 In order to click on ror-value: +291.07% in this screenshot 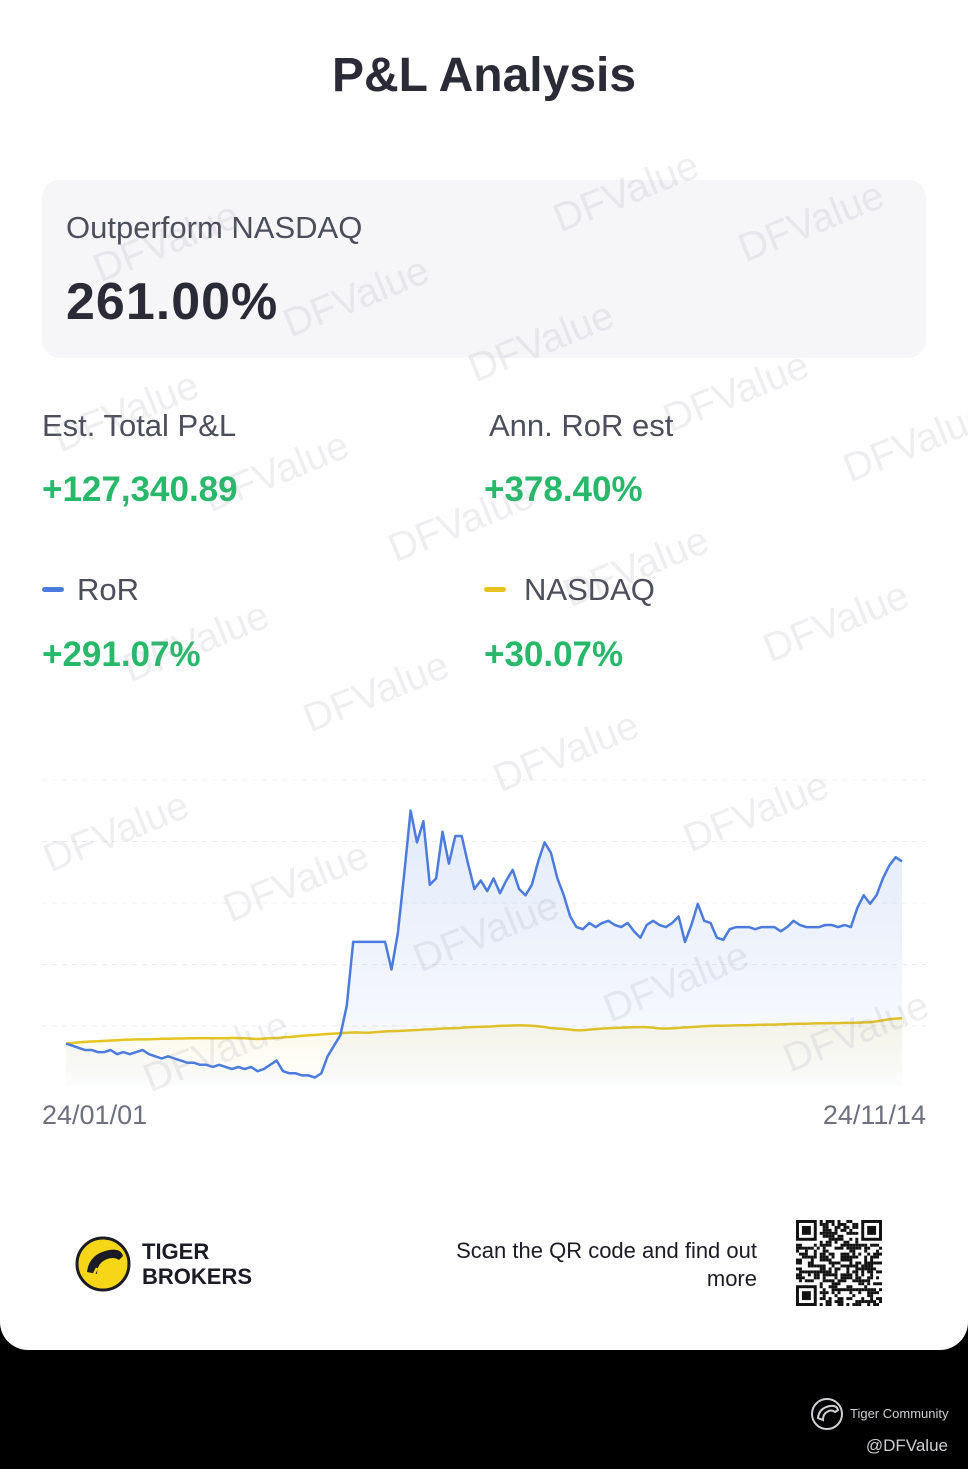, I will do `click(121, 654)`.